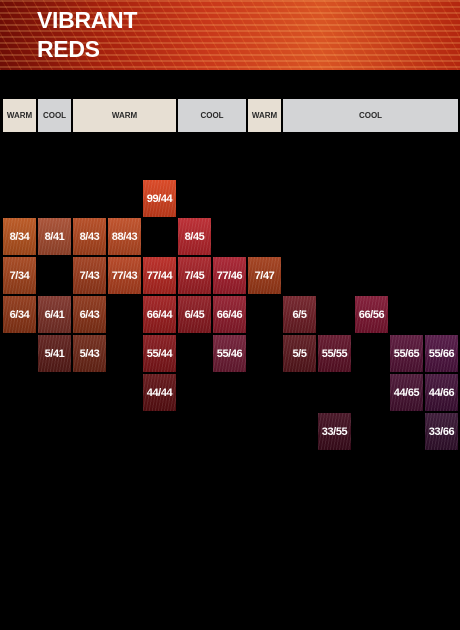 The image size is (460, 630). Describe the element at coordinates (194, 314) in the screenshot. I see `shade-swatch: 6/45` at that location.